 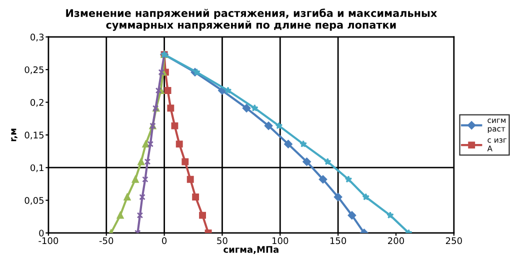 I want to click on x-tick-label: 150, so click(x=338, y=240).